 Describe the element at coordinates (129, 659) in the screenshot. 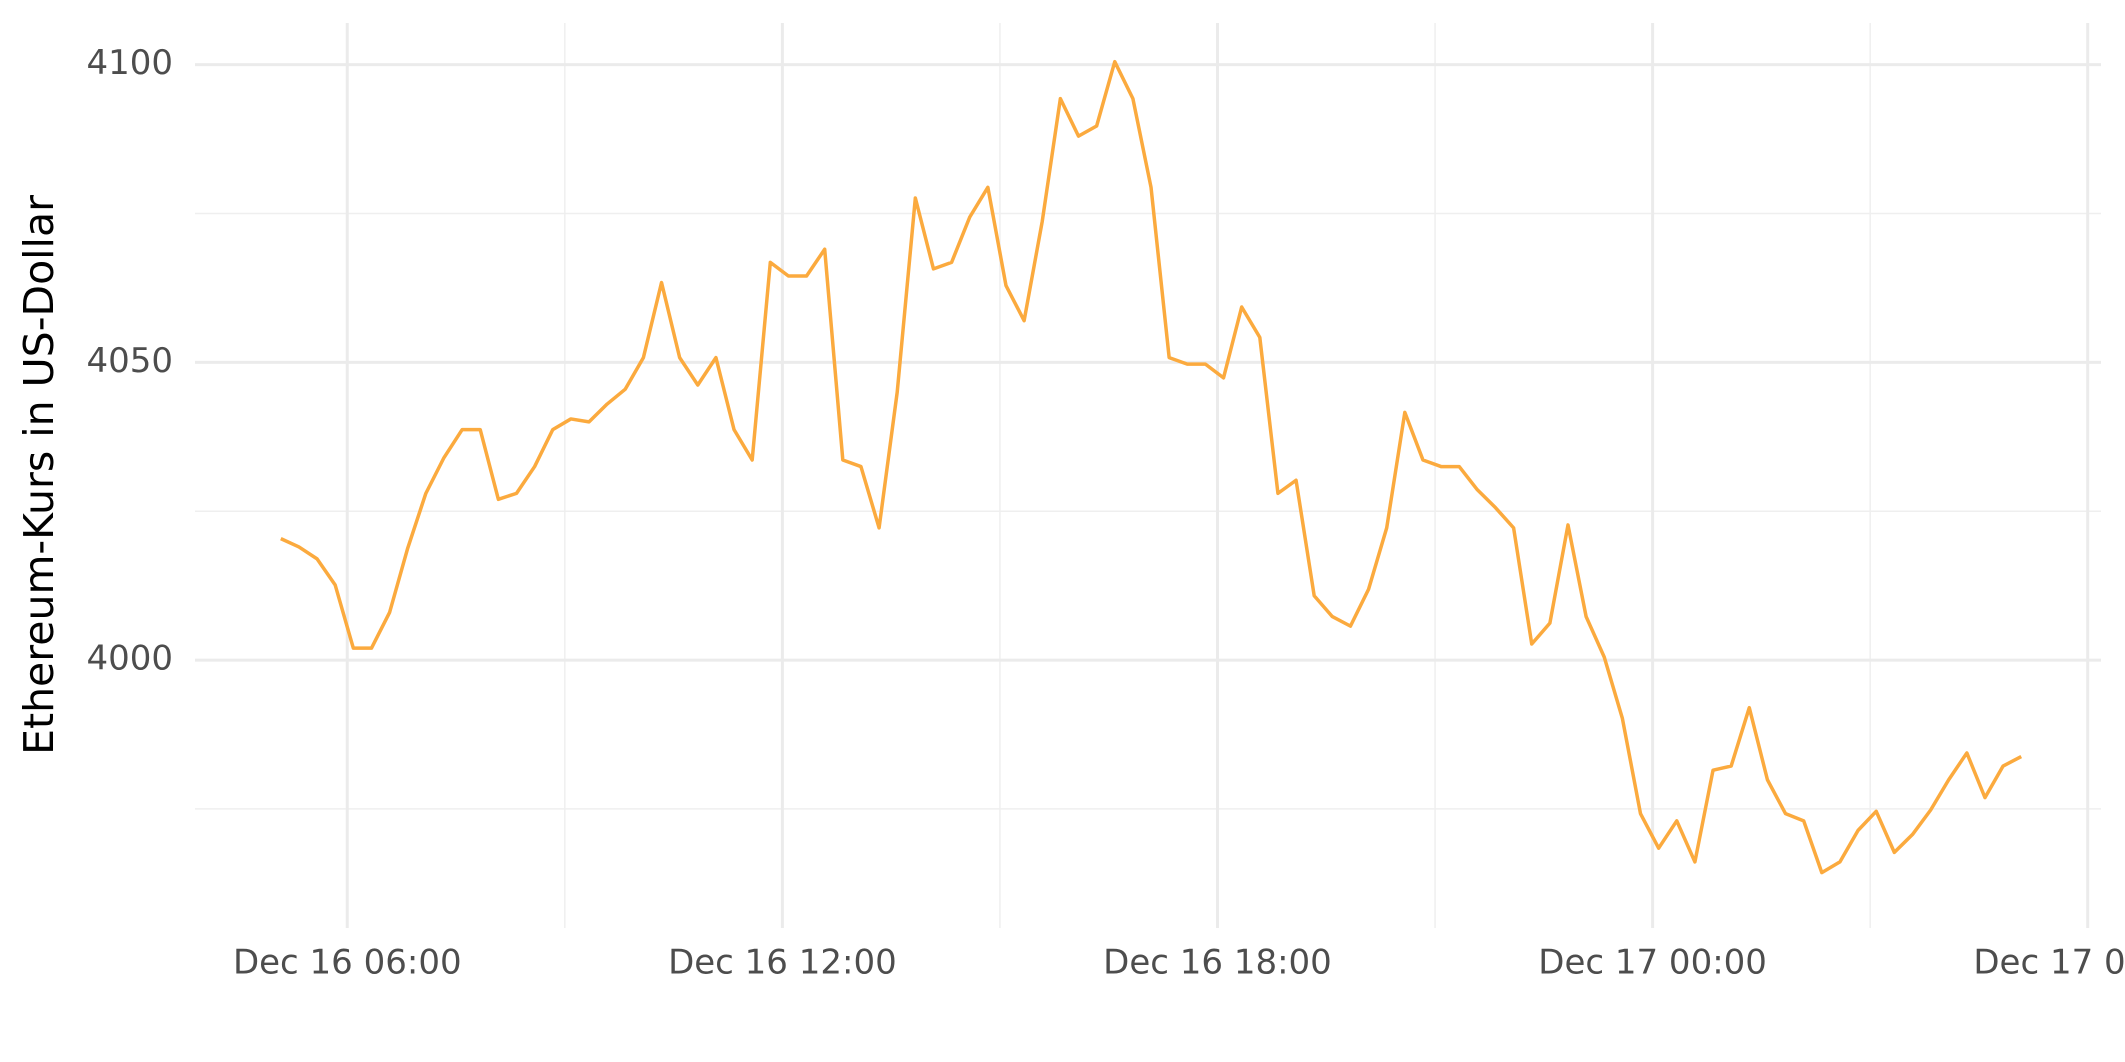

I see `y-tick-label: 4000` at that location.